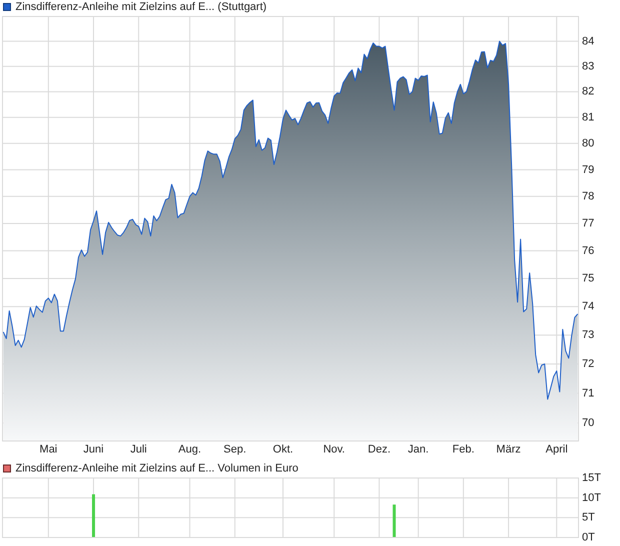 The height and width of the screenshot is (546, 620). What do you see at coordinates (49, 450) in the screenshot?
I see `x-tick-label: Mai` at bounding box center [49, 450].